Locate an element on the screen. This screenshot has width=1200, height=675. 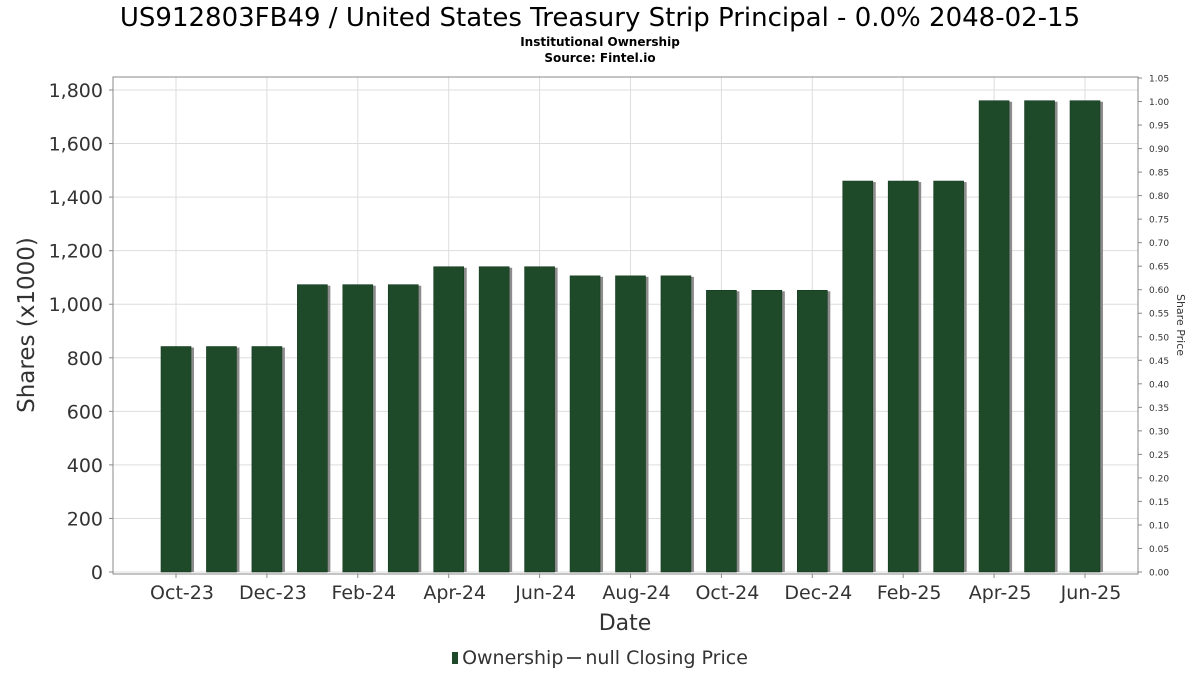
y2-tick-label: 0.85 is located at coordinates (1159, 174).